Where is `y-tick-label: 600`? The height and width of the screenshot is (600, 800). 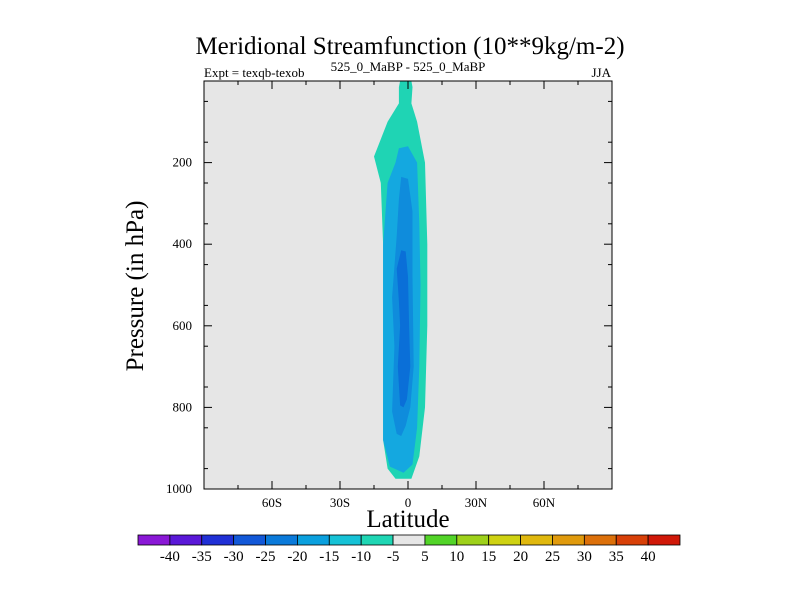 y-tick-label: 600 is located at coordinates (183, 325).